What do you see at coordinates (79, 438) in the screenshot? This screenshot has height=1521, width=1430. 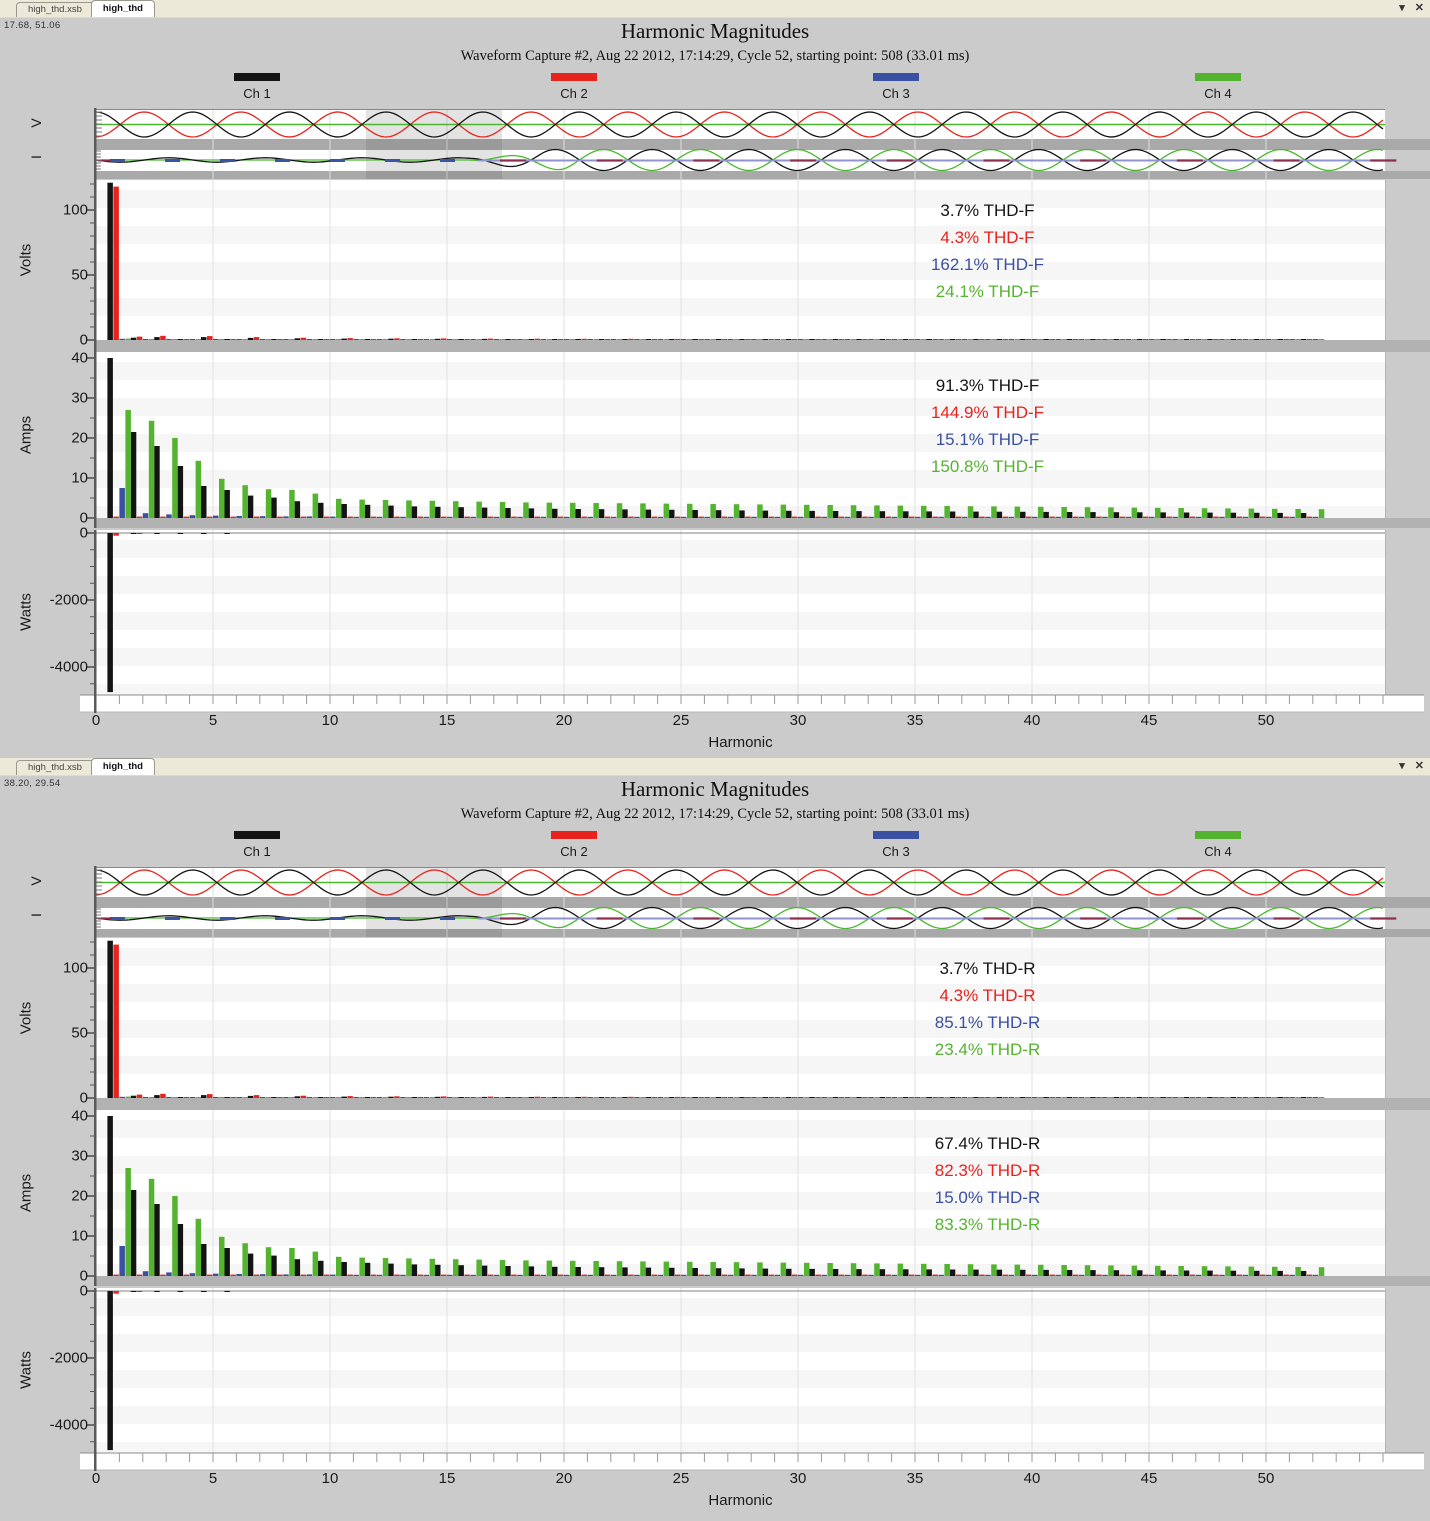 I see `y-tick-label: 20` at bounding box center [79, 438].